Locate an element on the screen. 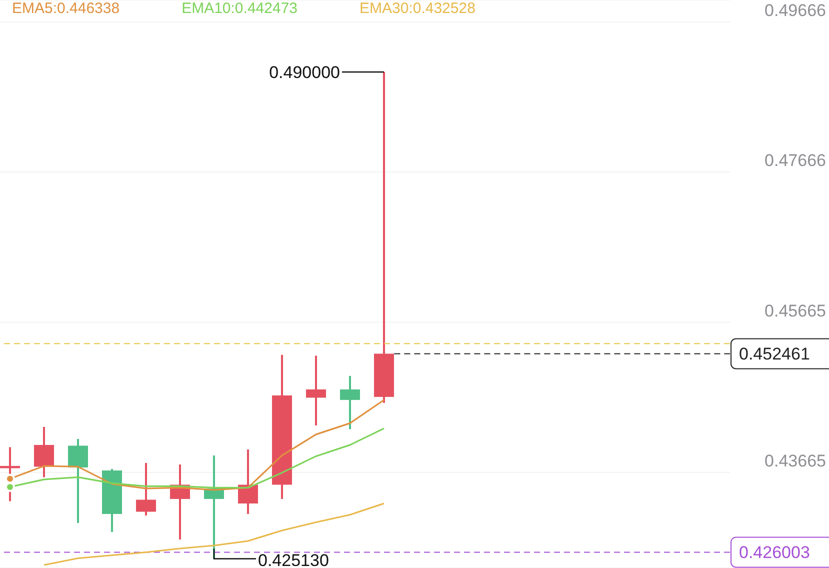 This screenshot has width=829, height=568. y-tick-label: 0.49666 is located at coordinates (795, 10).